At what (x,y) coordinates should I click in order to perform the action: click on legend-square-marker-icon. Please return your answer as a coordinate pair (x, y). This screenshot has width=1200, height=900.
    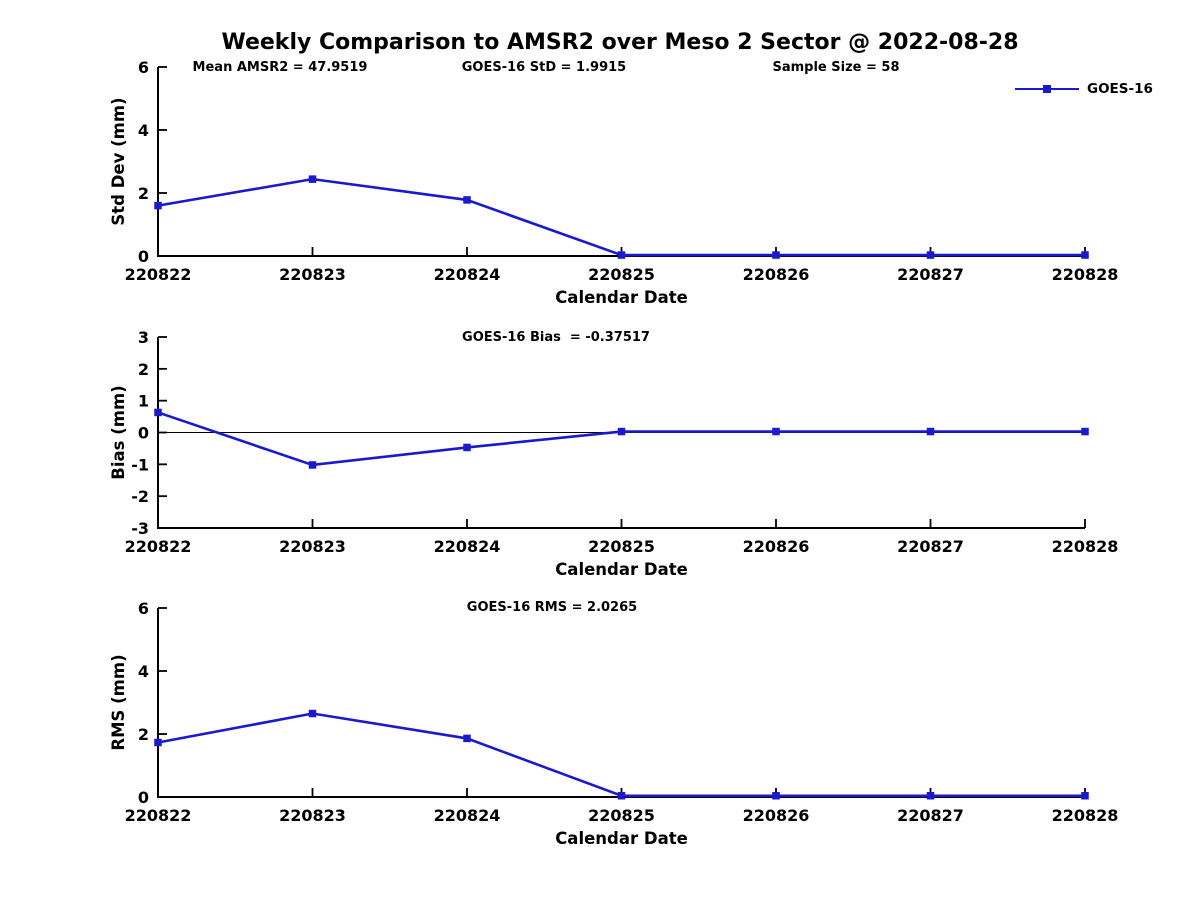
    Looking at the image, I should click on (1047, 89).